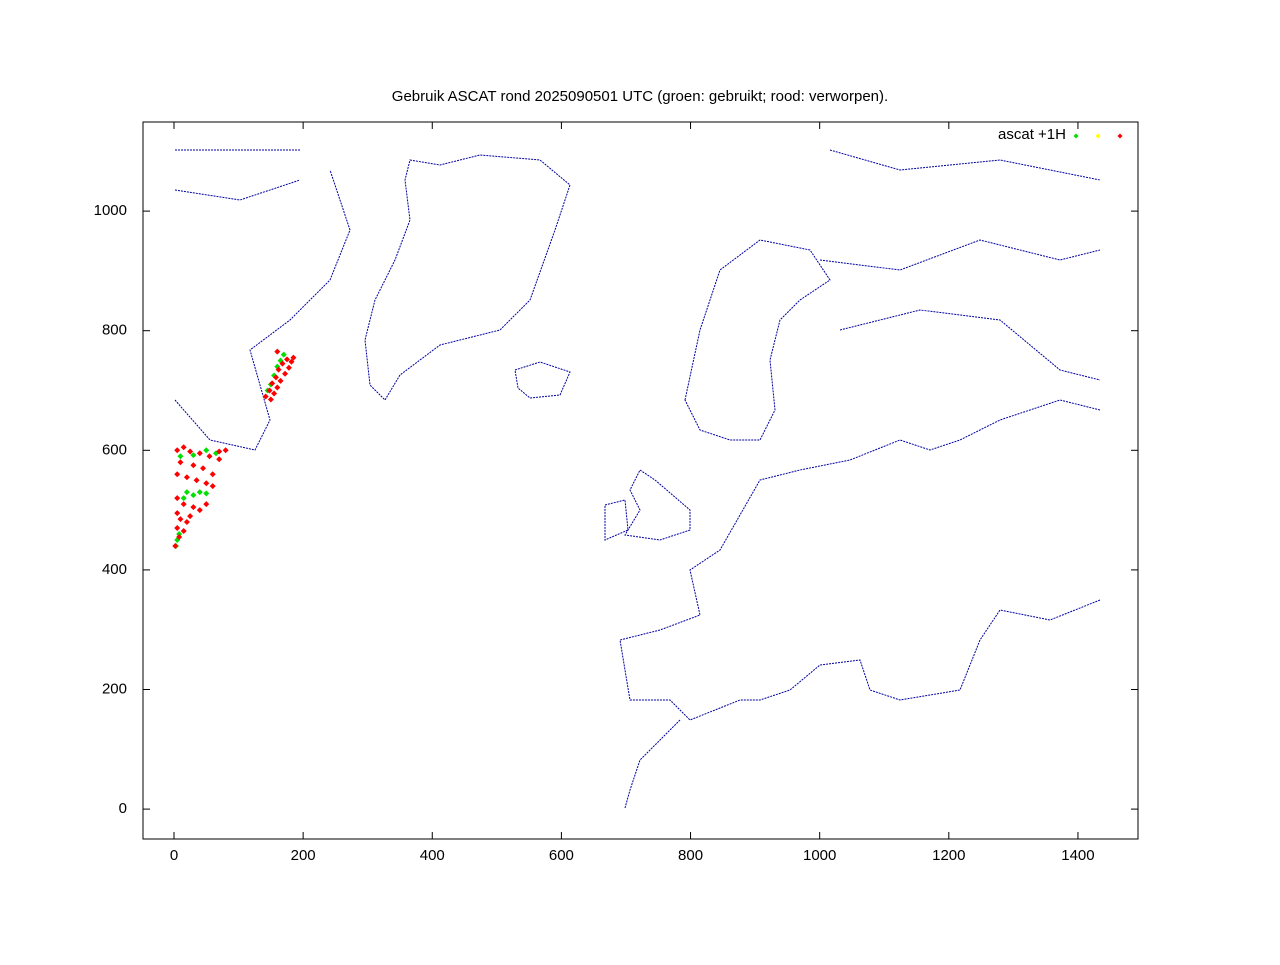  What do you see at coordinates (114, 569) in the screenshot?
I see `y-tick-label: 400` at bounding box center [114, 569].